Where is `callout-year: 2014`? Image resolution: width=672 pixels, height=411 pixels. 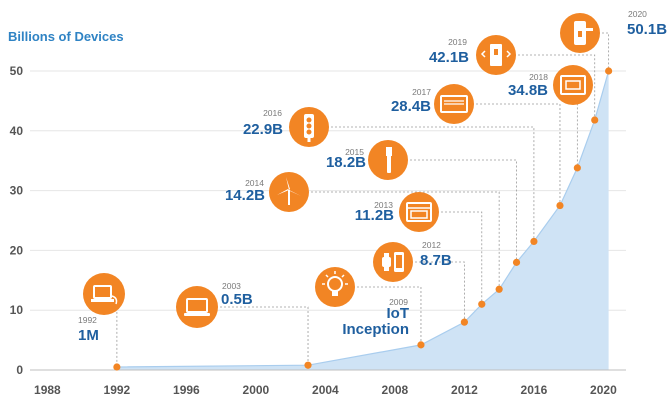
callout-year: 2014 is located at coordinates (254, 183).